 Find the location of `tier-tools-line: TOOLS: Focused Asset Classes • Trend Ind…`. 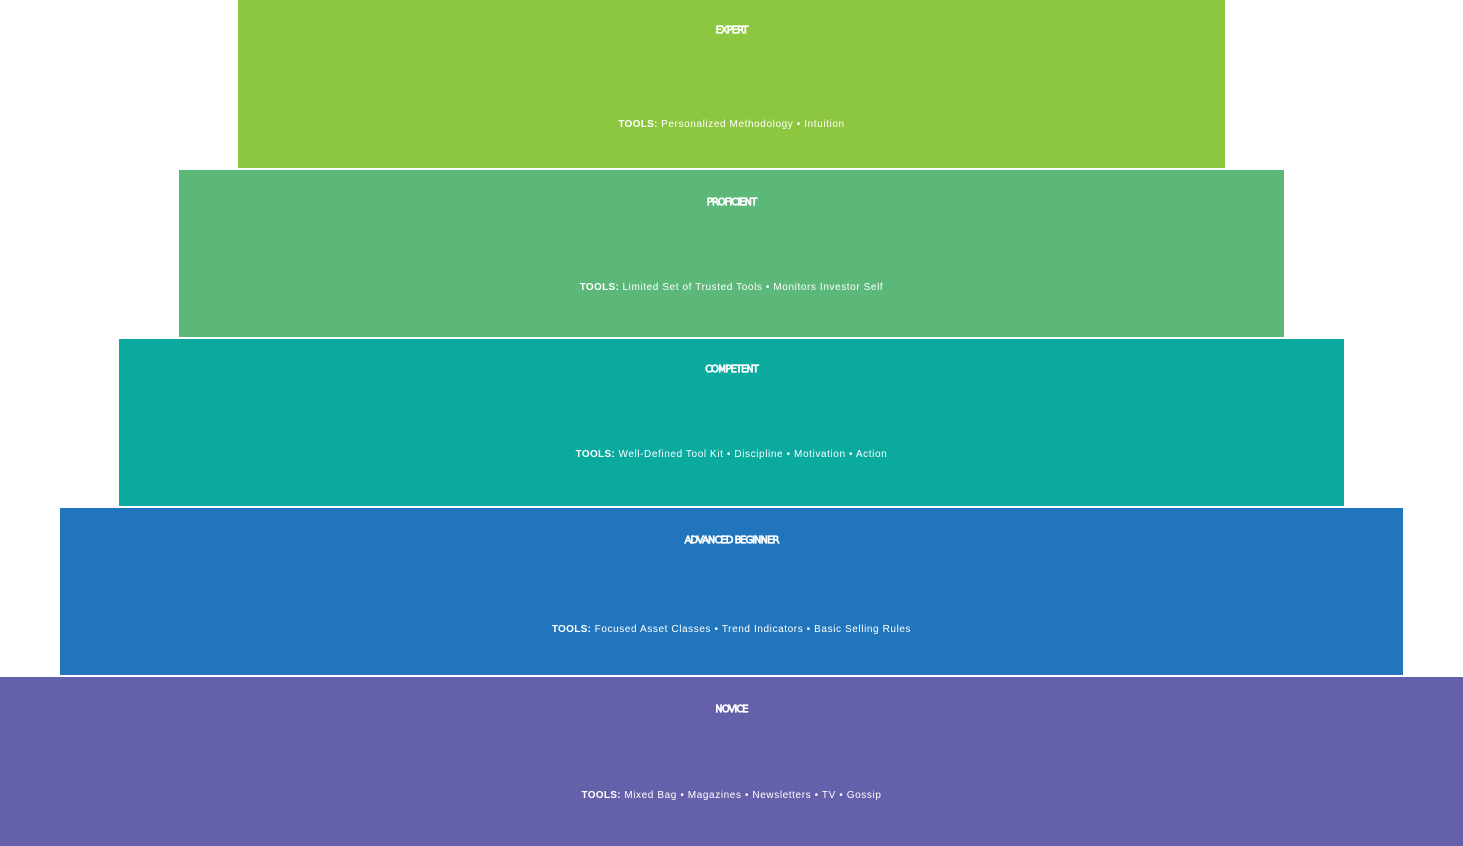

tier-tools-line: TOOLS: Focused Asset Classes • Trend Ind… is located at coordinates (731, 630).